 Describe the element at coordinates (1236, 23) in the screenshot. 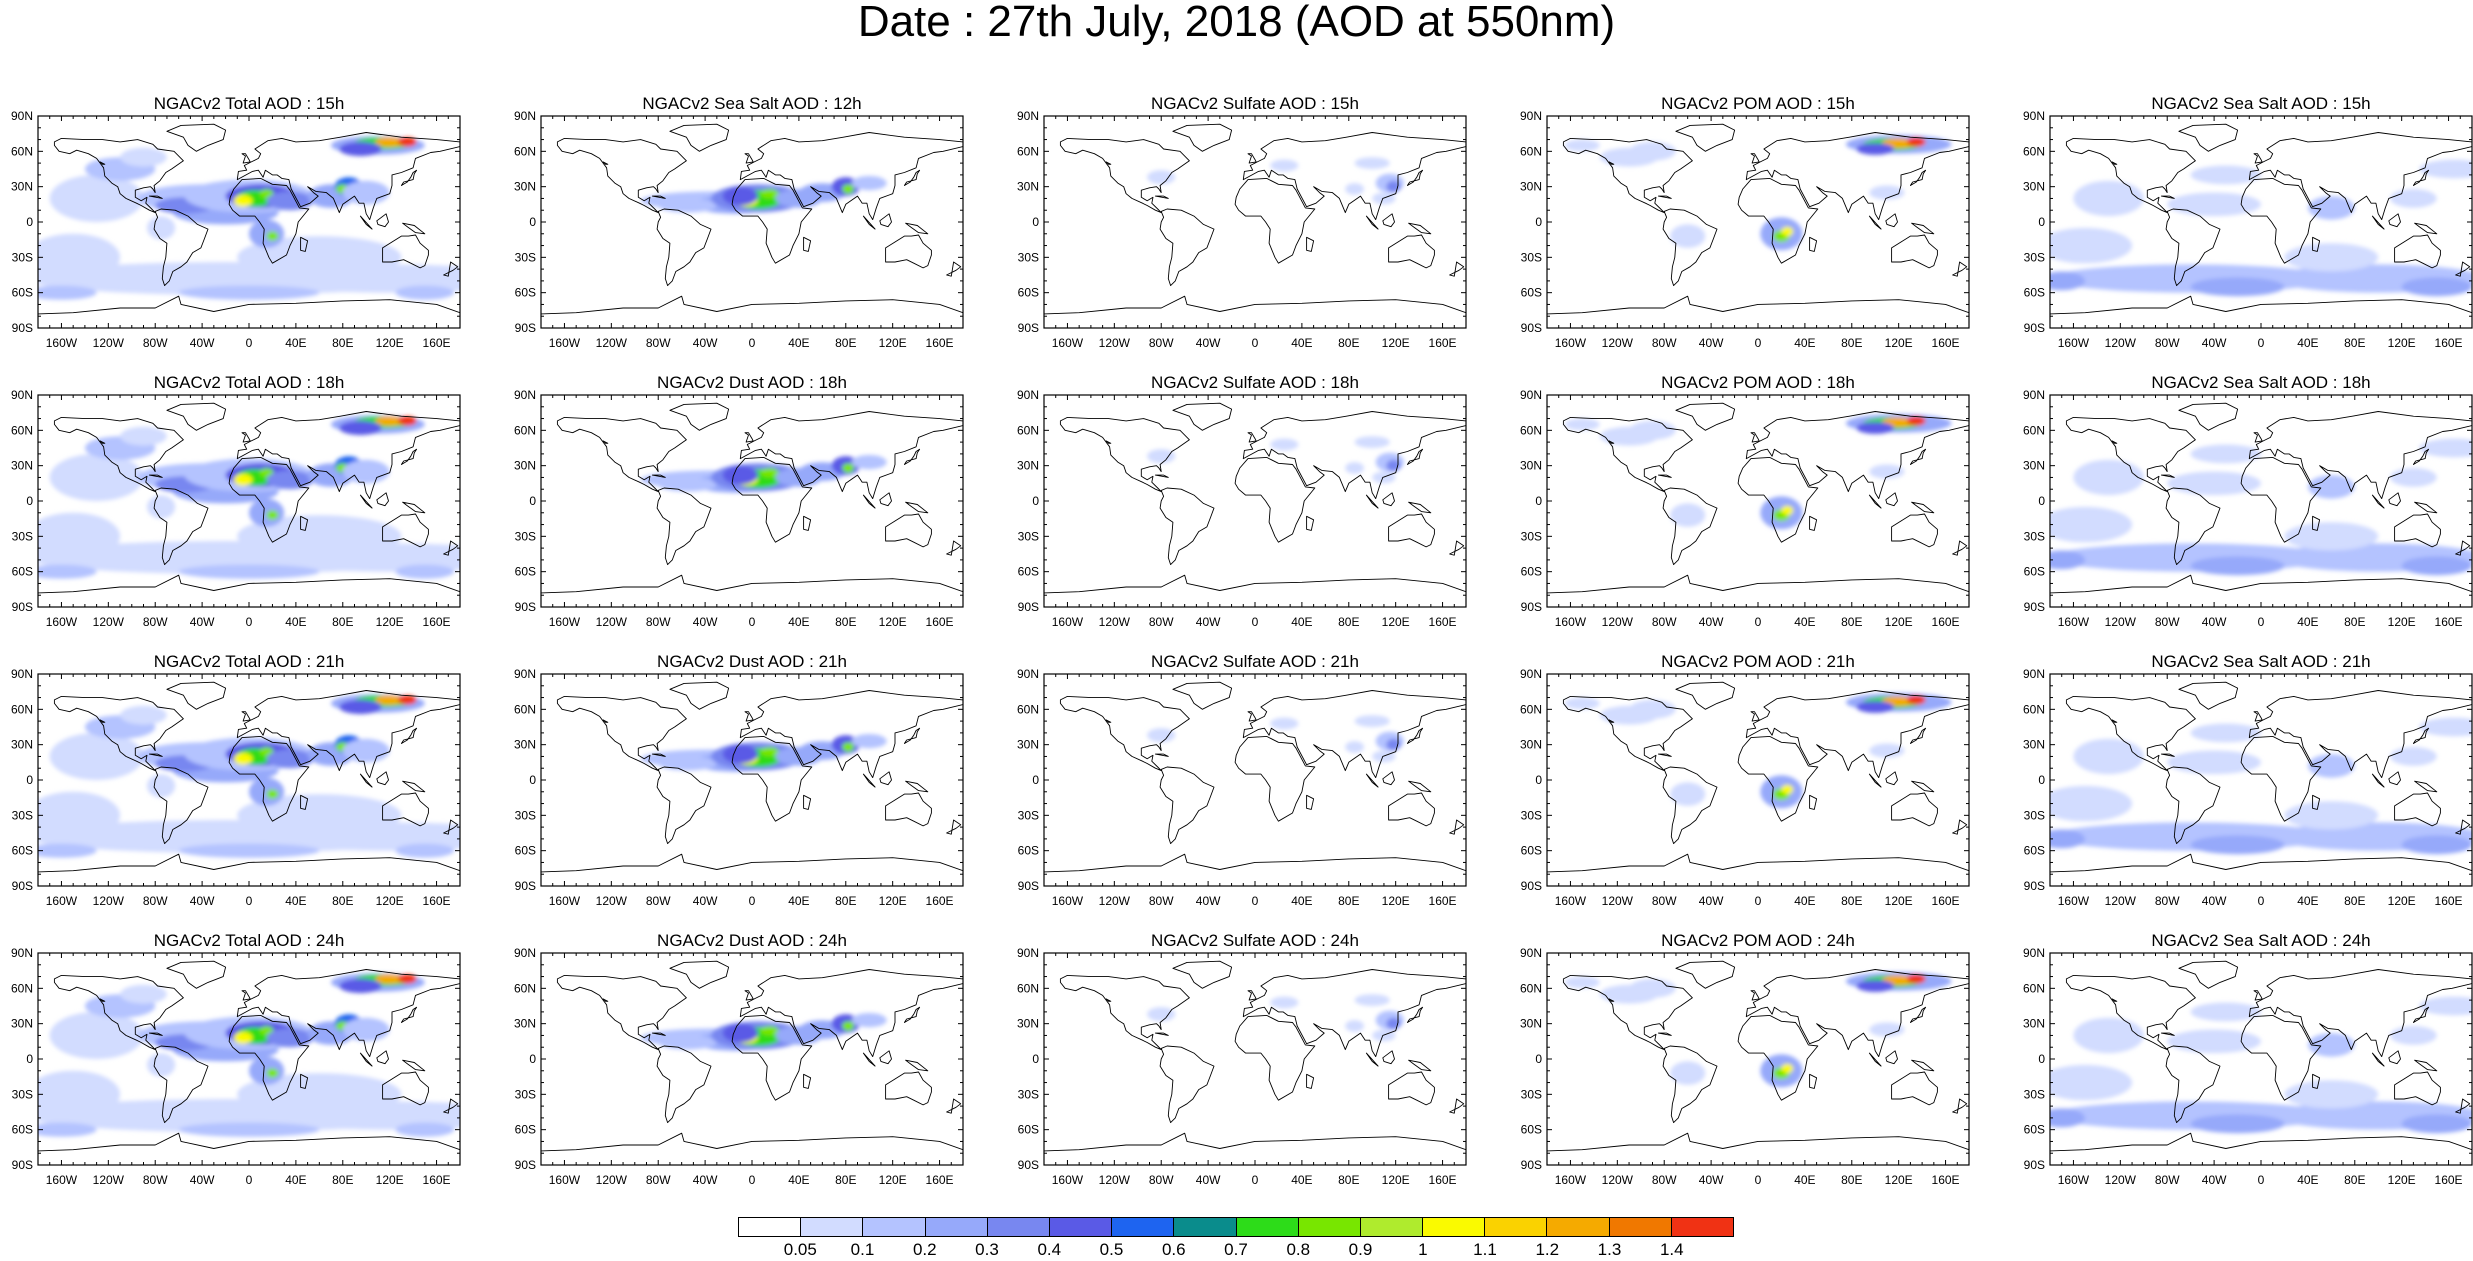

I see `page-title: Date : 27th July, 2018 (AOD at 550nm)` at that location.